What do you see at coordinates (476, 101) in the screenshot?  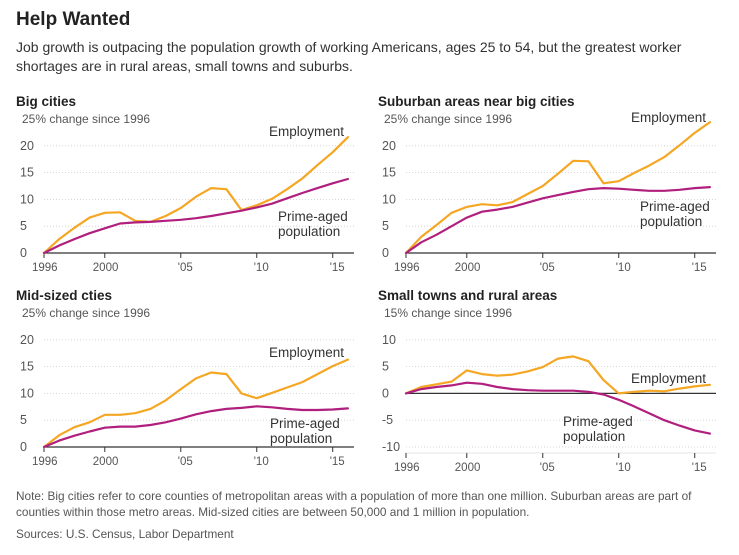 I see `panel-title: Suburban areas near big cities` at bounding box center [476, 101].